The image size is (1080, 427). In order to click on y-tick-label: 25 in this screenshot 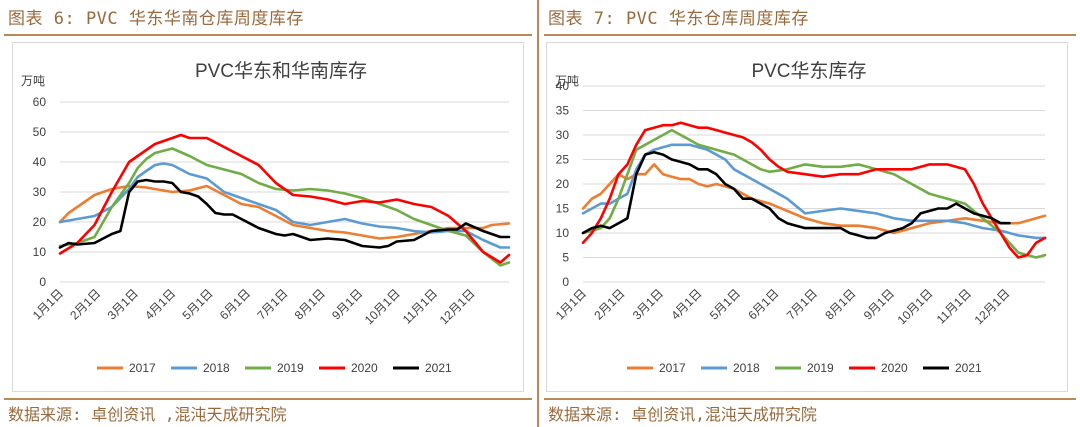, I will do `click(563, 160)`.